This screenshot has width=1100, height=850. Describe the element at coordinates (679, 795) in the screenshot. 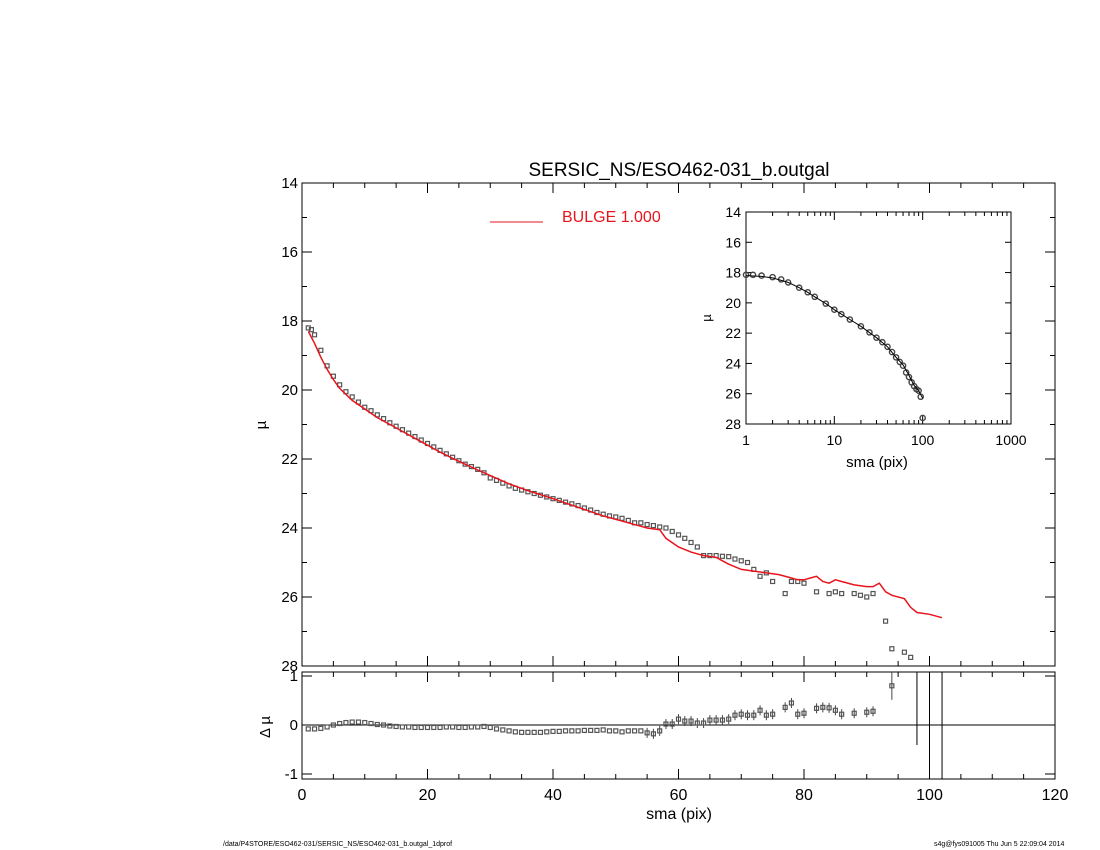

I see `residual-x-tick-label: 60` at that location.